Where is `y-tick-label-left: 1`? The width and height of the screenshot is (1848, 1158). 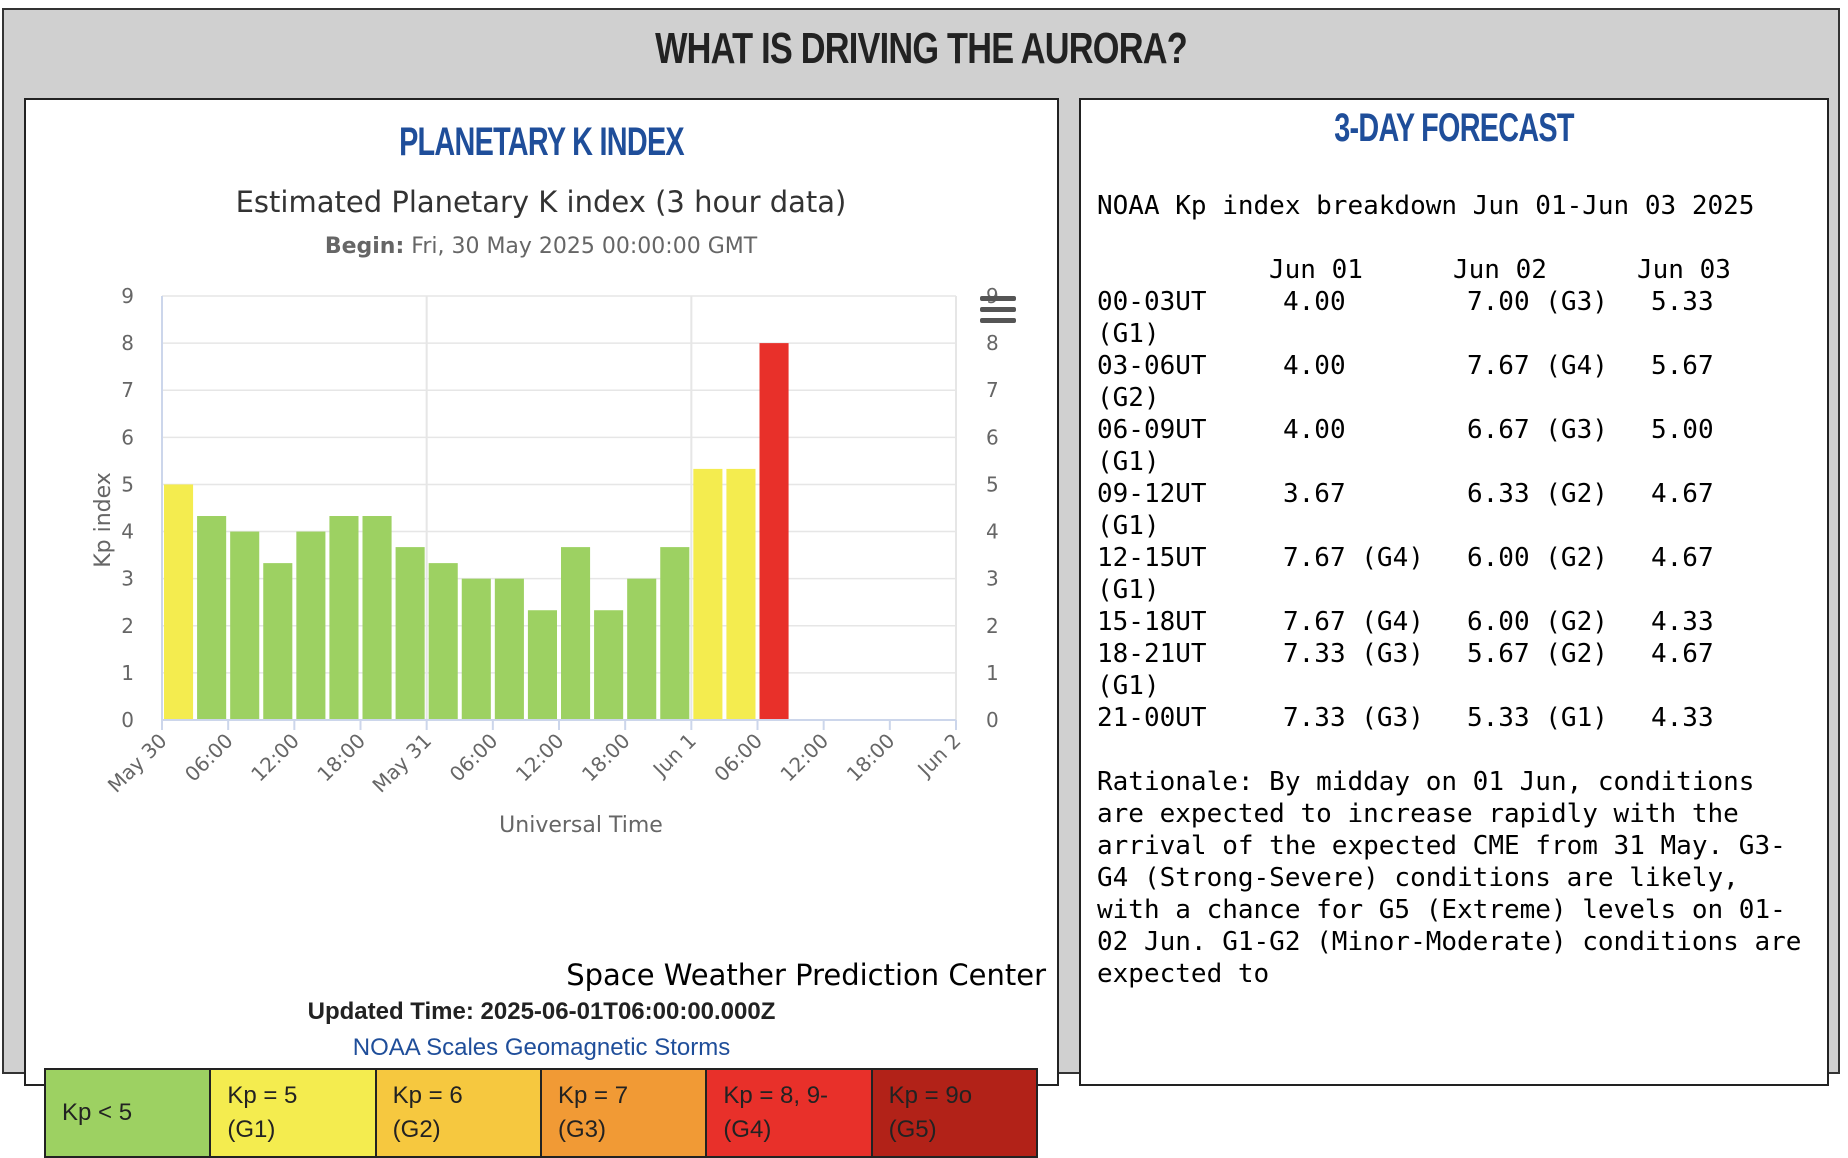 y-tick-label-left: 1 is located at coordinates (127, 673).